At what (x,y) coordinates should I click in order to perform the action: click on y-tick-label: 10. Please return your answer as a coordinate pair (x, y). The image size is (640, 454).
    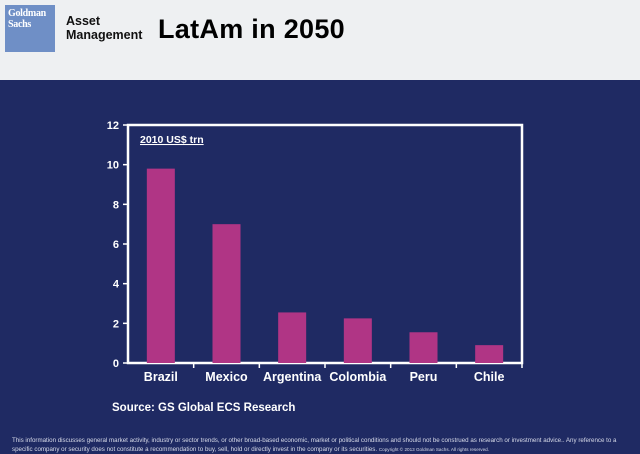
    Looking at the image, I should click on (113, 166).